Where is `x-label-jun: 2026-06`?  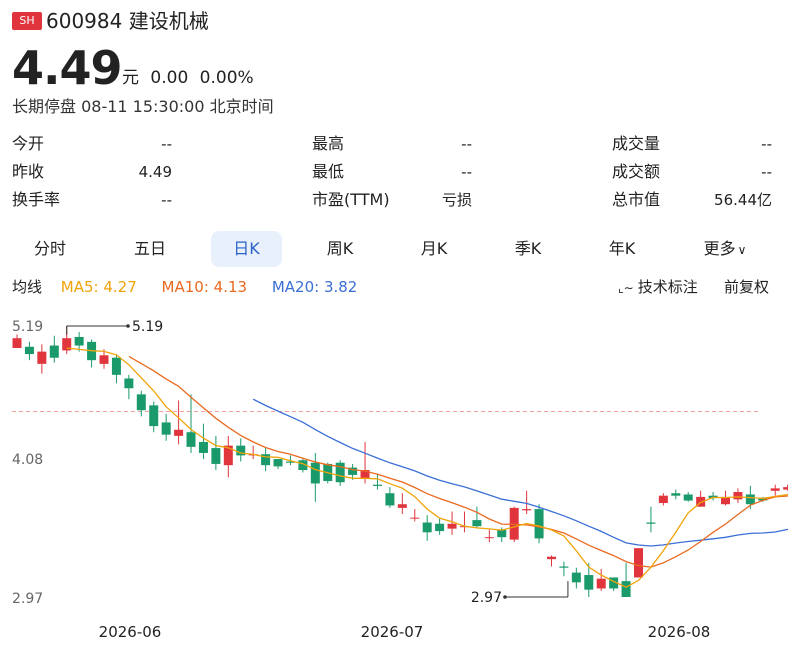
x-label-jun: 2026-06 is located at coordinates (130, 632).